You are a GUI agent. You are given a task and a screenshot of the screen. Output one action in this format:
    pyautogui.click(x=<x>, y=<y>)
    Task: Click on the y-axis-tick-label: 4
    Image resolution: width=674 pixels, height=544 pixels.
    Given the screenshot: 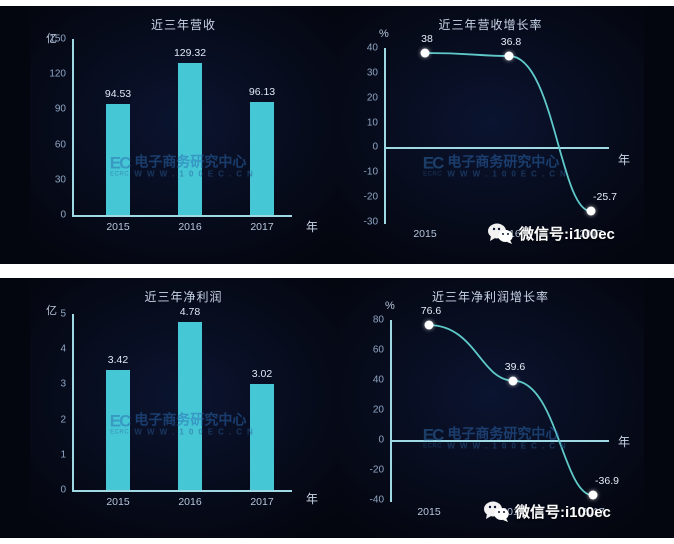 What is the action you would take?
    pyautogui.click(x=63, y=349)
    